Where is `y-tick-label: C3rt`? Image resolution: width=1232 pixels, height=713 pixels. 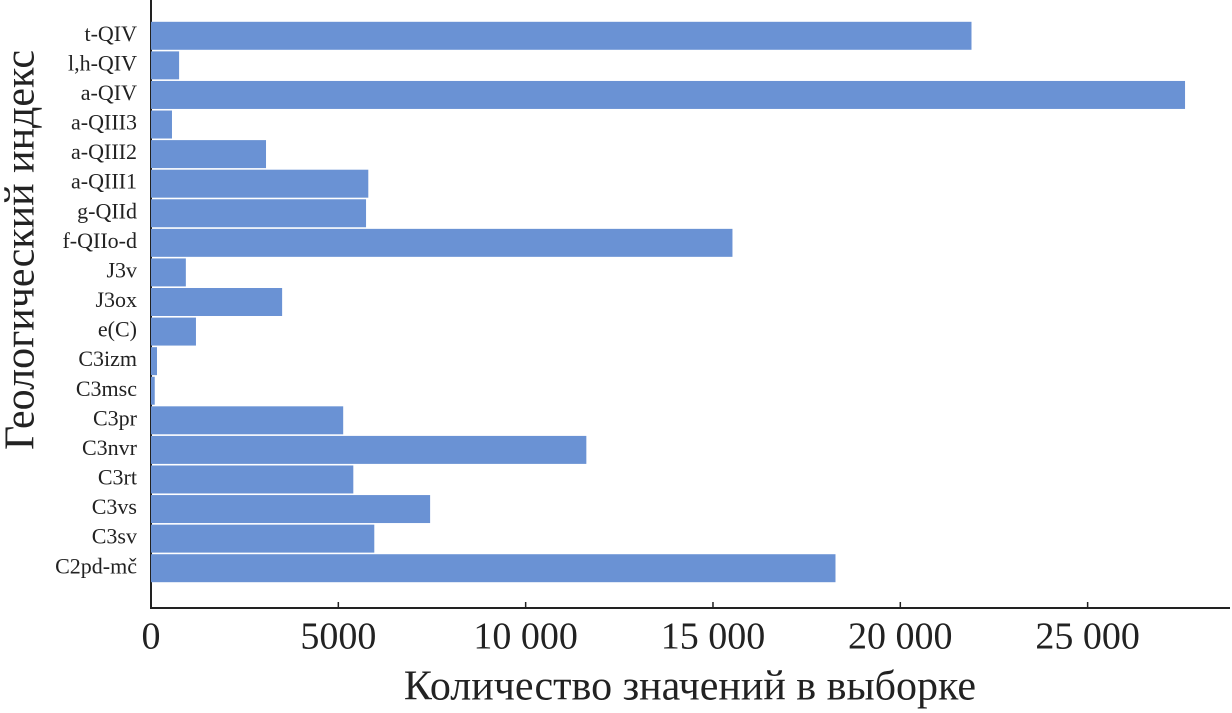
y-tick-label: C3rt is located at coordinates (117, 477).